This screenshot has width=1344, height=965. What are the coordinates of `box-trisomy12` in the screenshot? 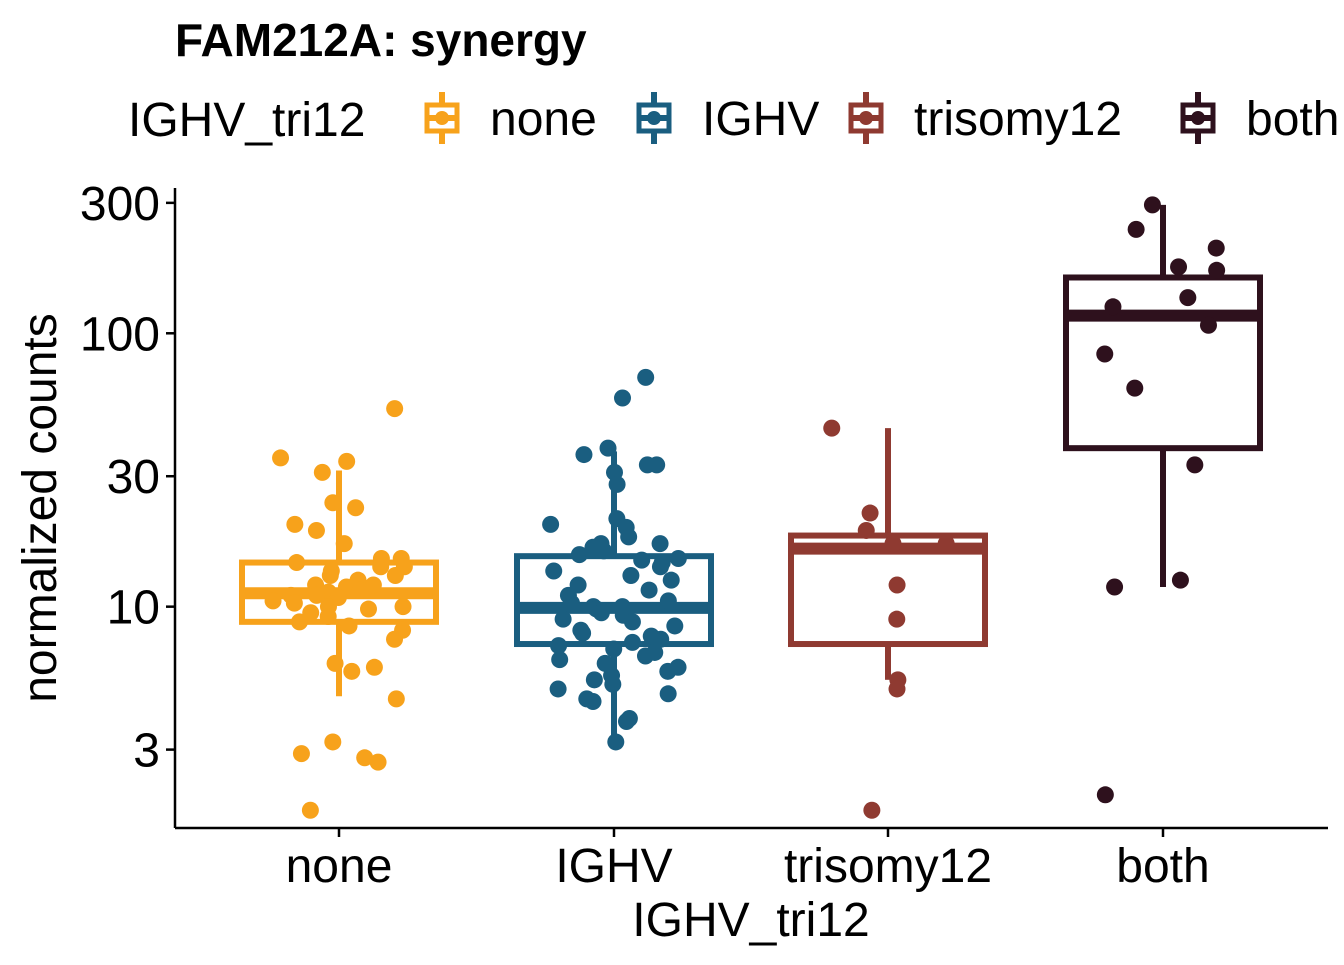 It's located at (888, 554).